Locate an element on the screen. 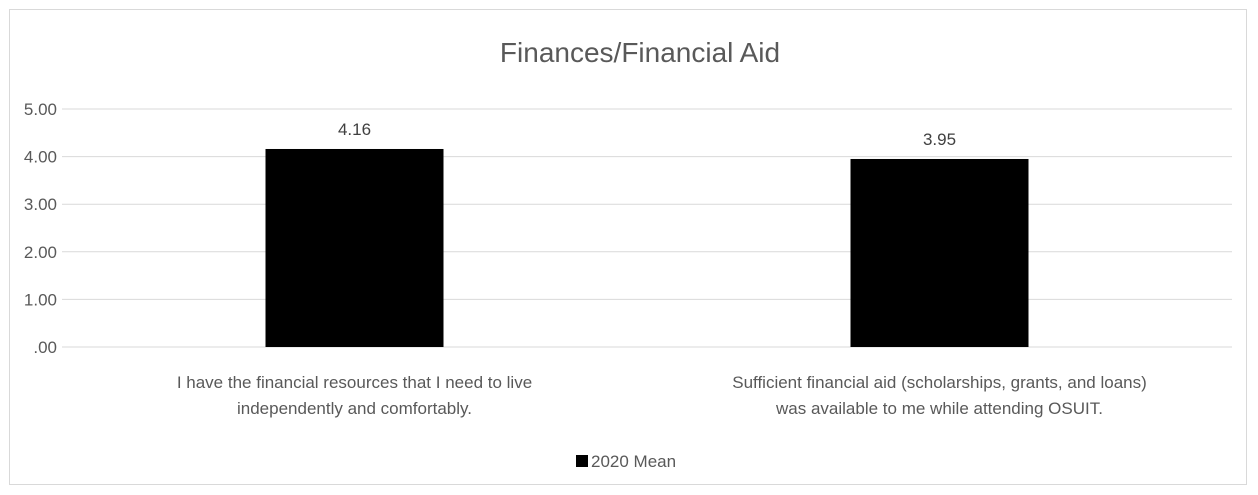 The width and height of the screenshot is (1258, 495). y-tick-label: 1.00 is located at coordinates (40, 299).